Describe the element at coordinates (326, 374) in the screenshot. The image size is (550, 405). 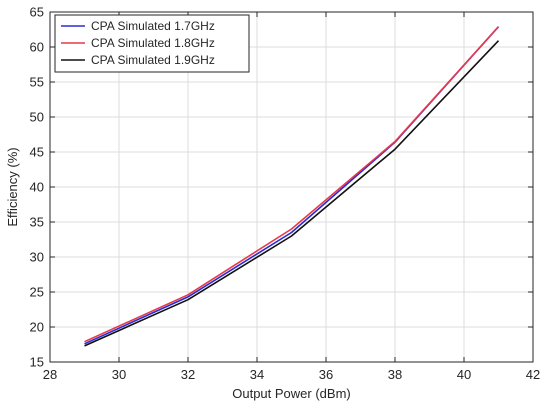
I see `x-tick-label: 36` at that location.